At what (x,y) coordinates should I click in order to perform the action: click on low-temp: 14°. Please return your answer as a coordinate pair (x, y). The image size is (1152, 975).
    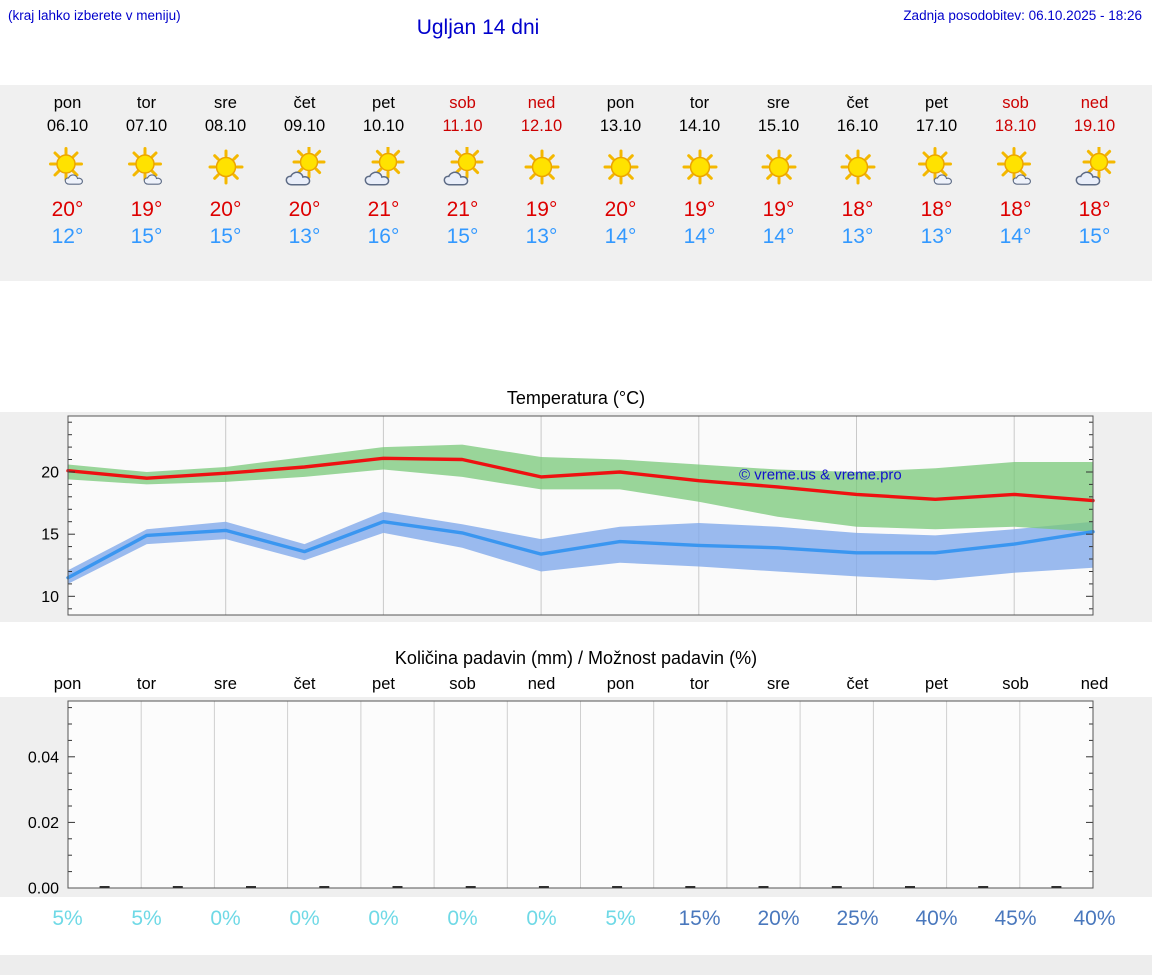
    Looking at the image, I should click on (699, 236).